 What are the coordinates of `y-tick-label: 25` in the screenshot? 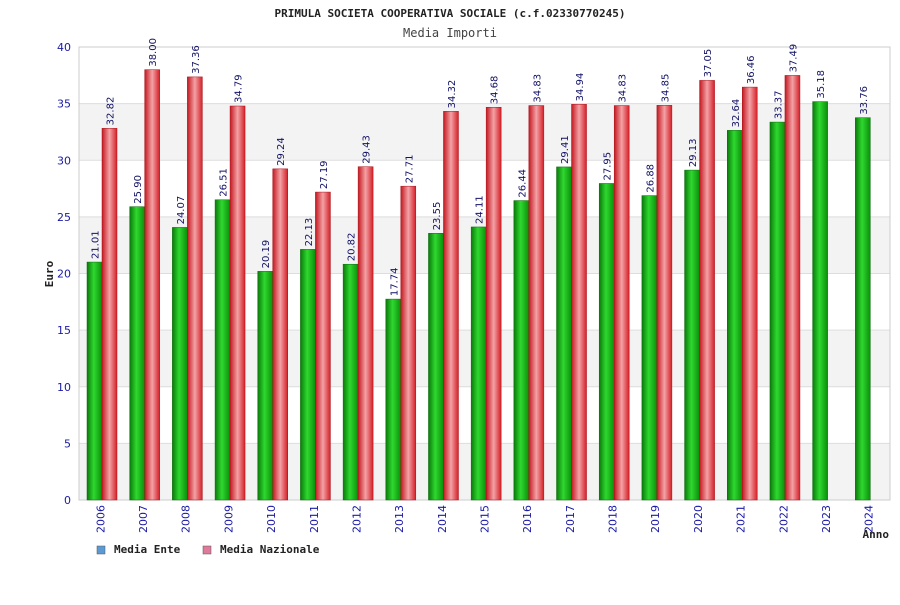 It's located at (64, 217).